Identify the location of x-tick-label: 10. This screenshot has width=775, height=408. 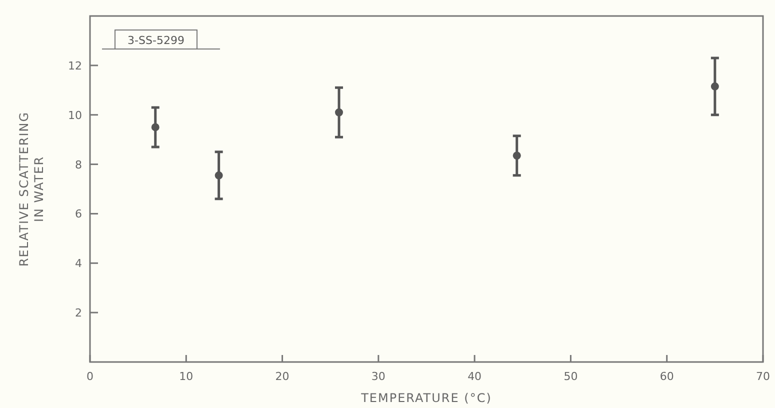
(186, 376).